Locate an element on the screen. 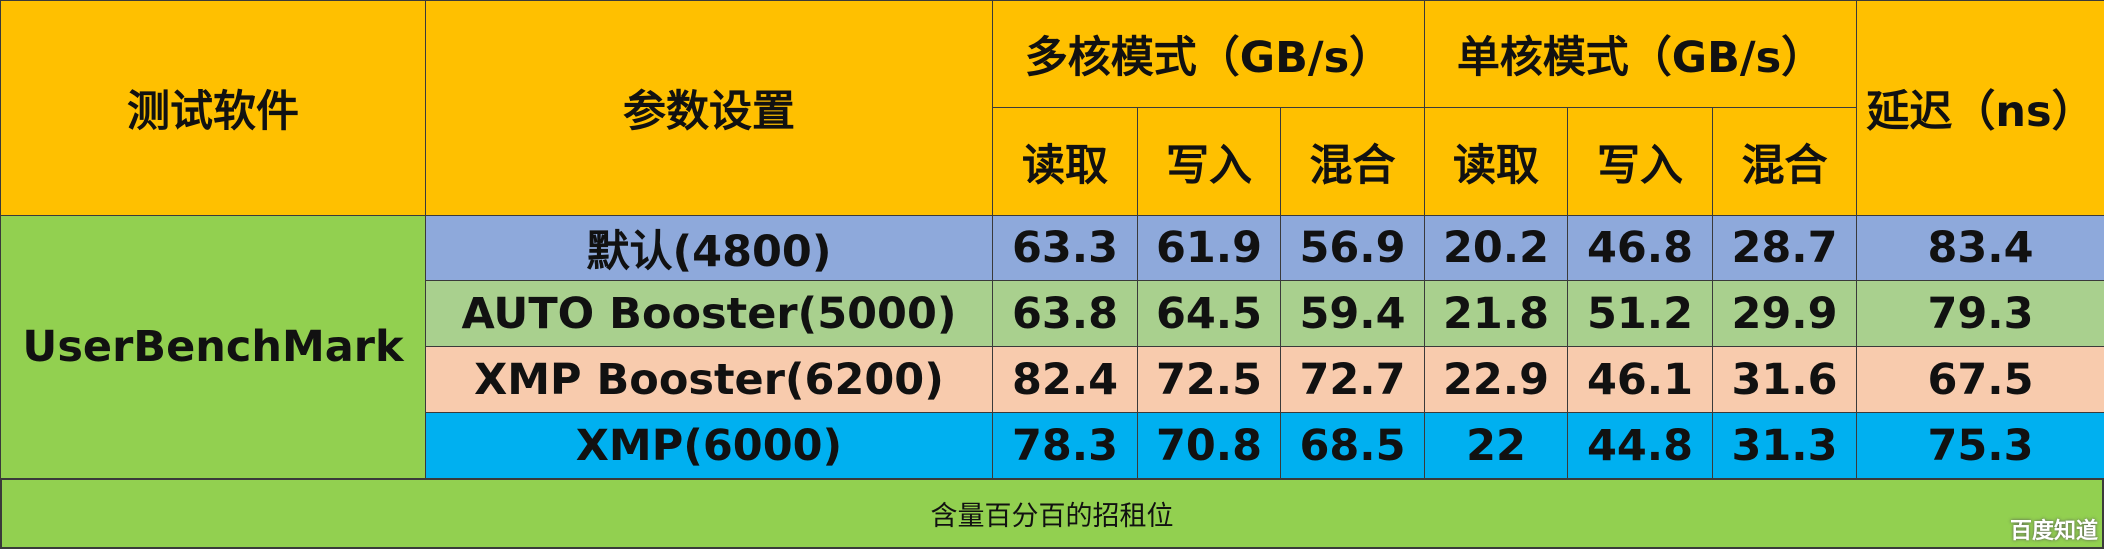 Image resolution: width=2104 pixels, height=549 pixels. setting-cell: XMP Booster(6200) is located at coordinates (709, 379).